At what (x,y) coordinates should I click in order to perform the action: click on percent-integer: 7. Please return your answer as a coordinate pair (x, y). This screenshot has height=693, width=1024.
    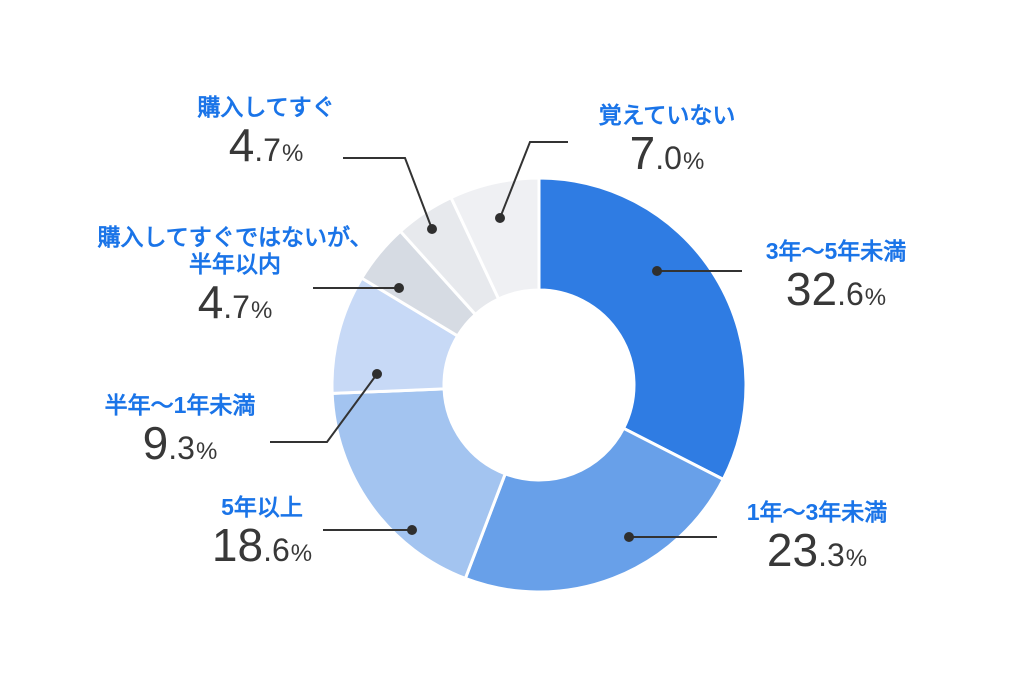
    Looking at the image, I should click on (642, 153).